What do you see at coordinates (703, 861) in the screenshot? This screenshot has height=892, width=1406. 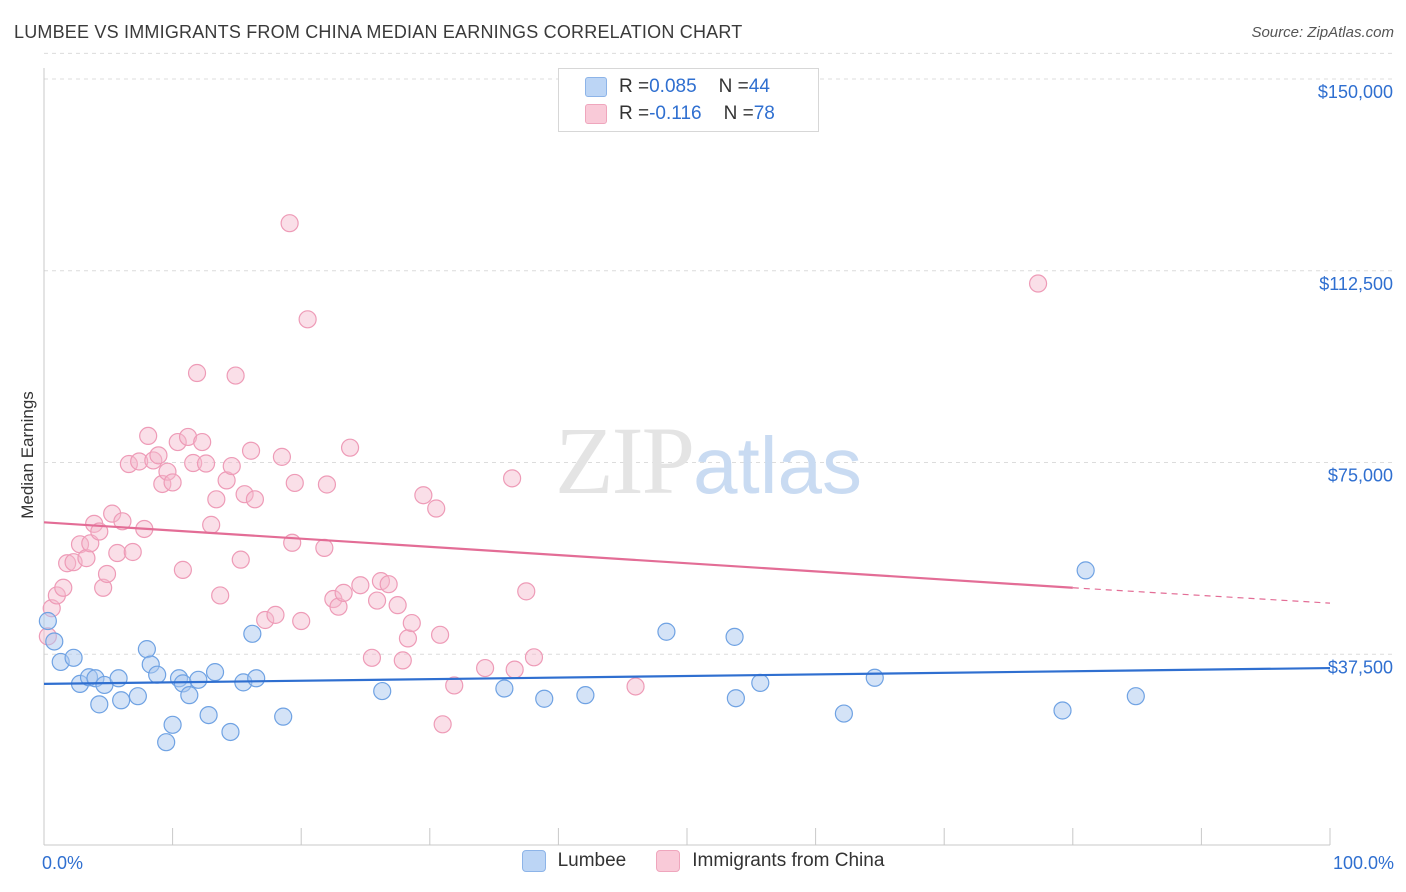 I see `series-legend: Lumbee Immigrants from China` at bounding box center [703, 861].